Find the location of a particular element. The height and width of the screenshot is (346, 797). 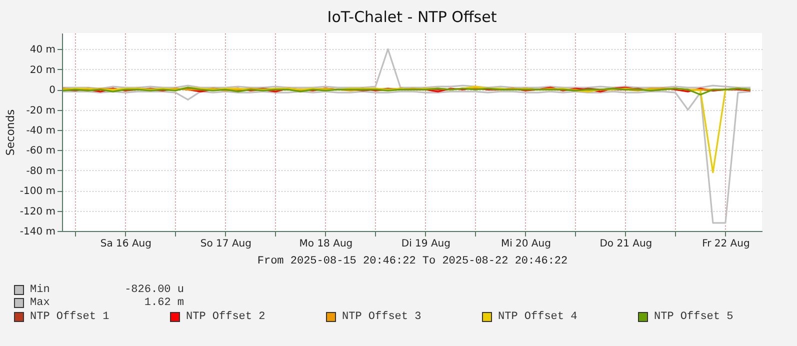

y-tick-label: -40 m is located at coordinates (41, 130).